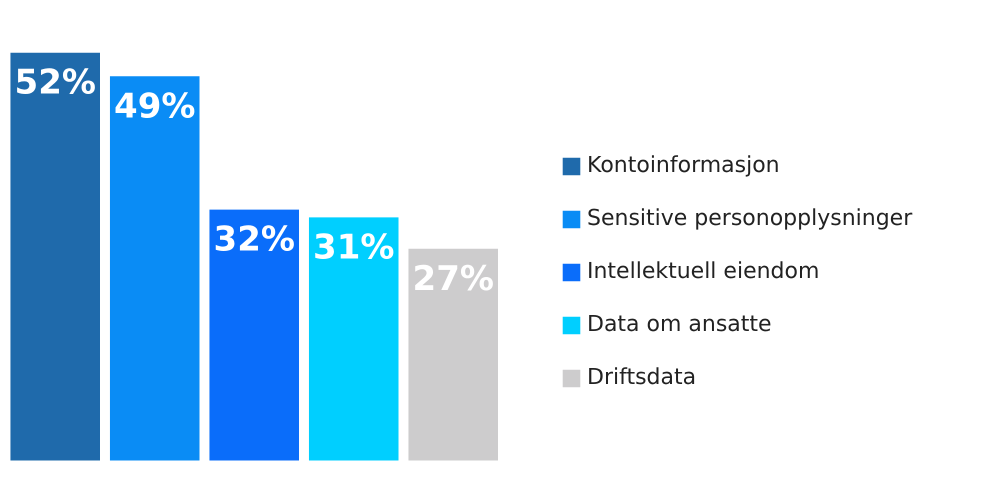  I want to click on legend-label: Kontoinformasjon, so click(683, 165).